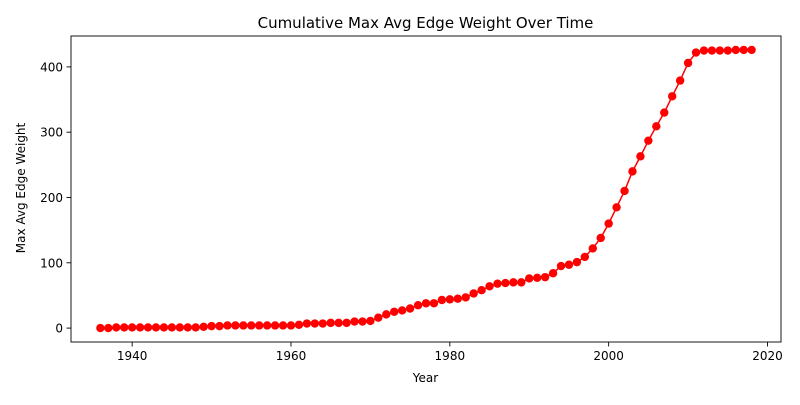  Describe the element at coordinates (720, 50) in the screenshot. I see `data-point-2014` at that location.